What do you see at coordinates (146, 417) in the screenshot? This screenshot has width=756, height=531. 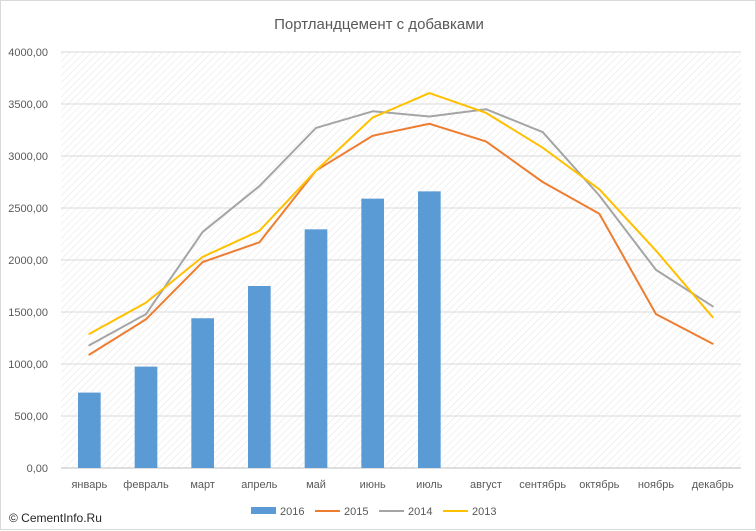 I see `bar-2016-февраль` at bounding box center [146, 417].